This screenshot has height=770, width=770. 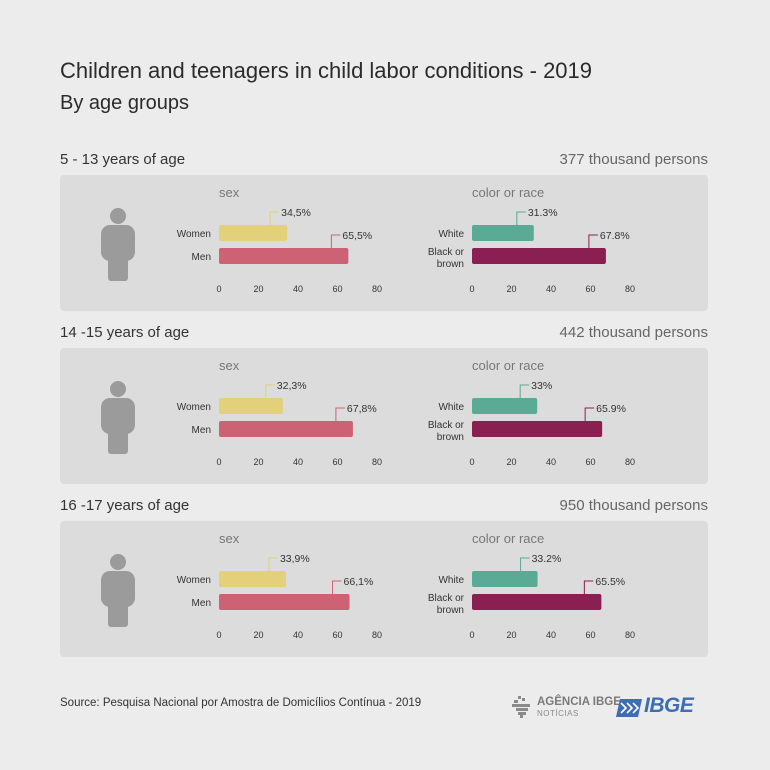 What do you see at coordinates (579, 702) in the screenshot?
I see `agencia-logo-text: AGÊNCIA IBGE` at bounding box center [579, 702].